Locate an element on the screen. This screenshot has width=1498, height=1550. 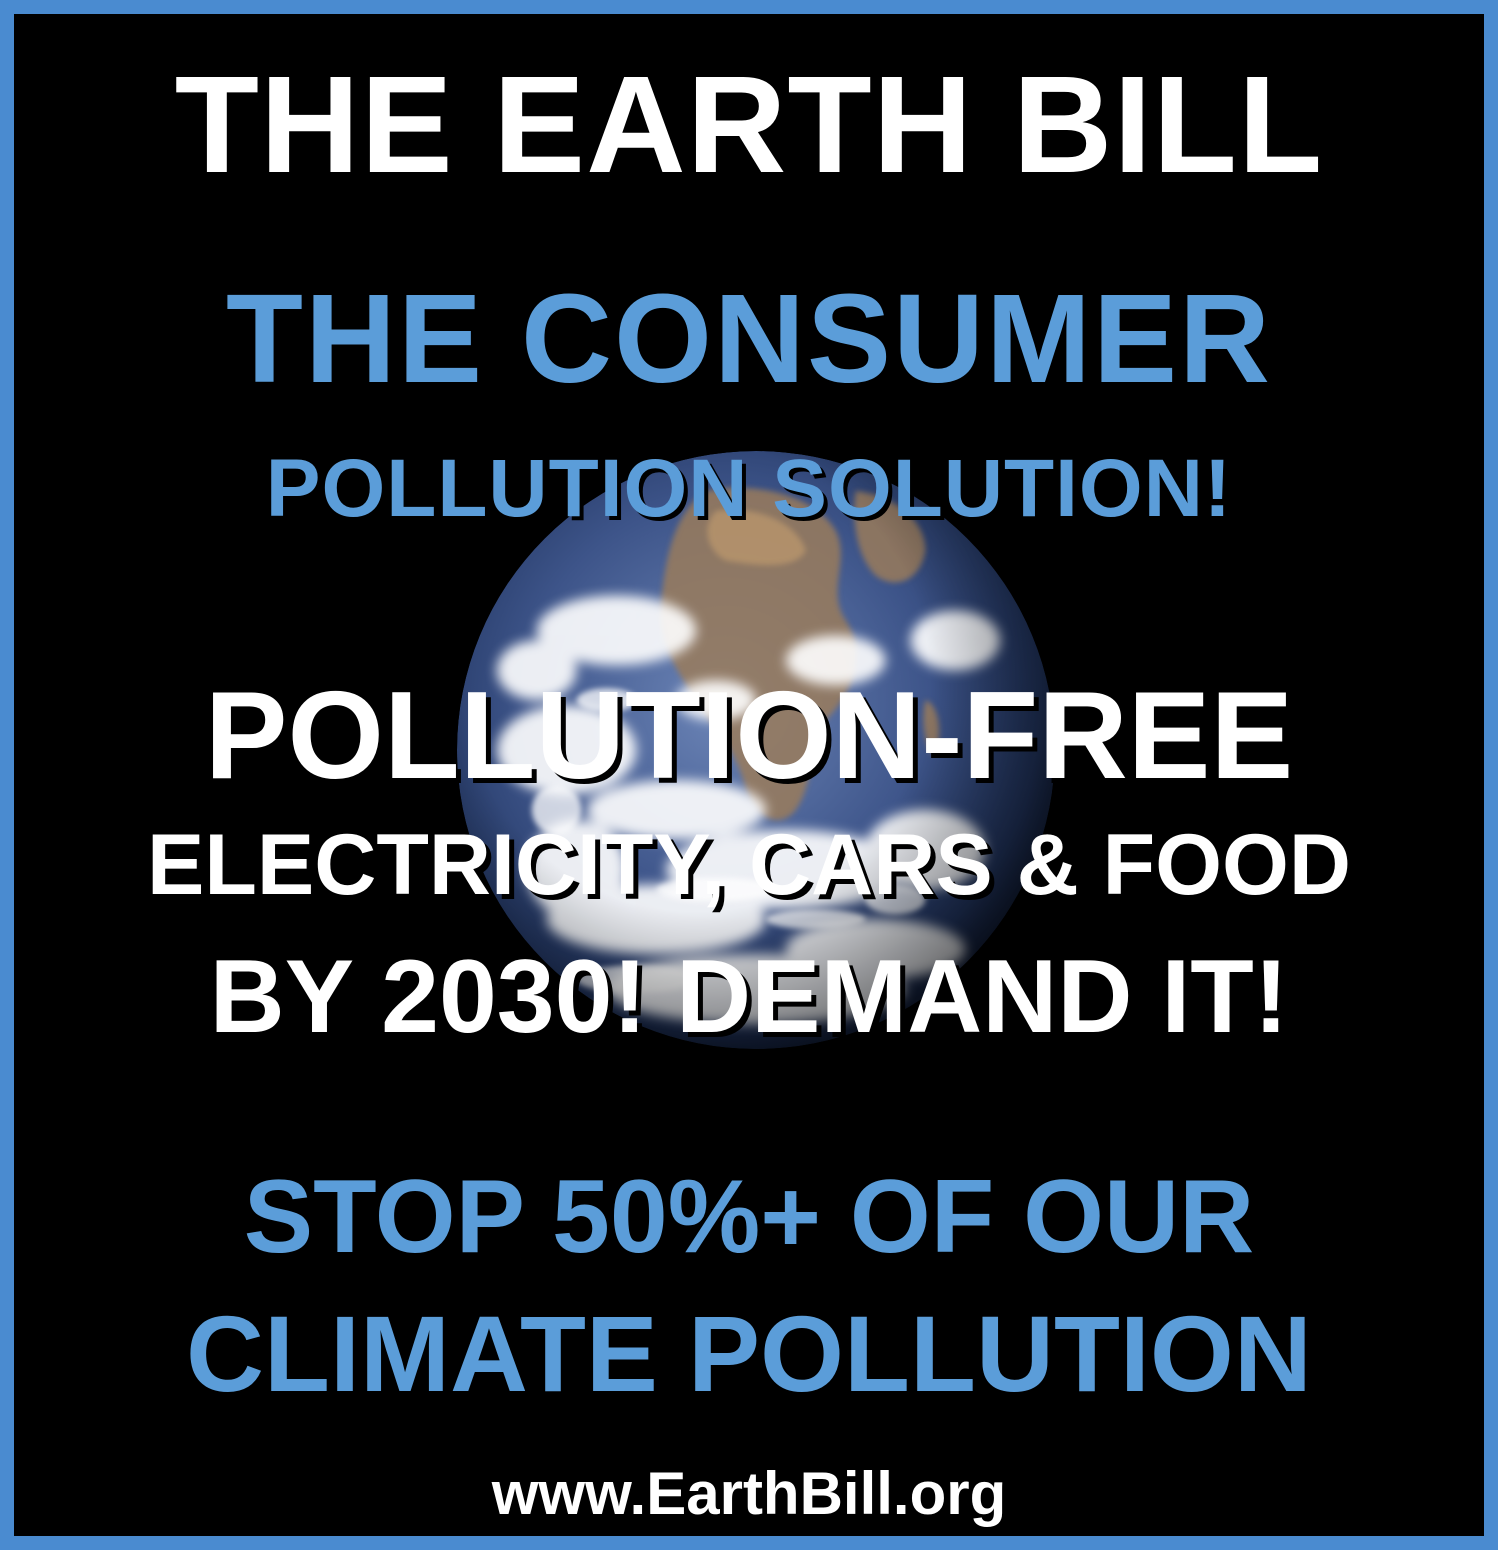
subtitle-line-2: POLLUTION SOLUTION! is located at coordinates (749, 488).